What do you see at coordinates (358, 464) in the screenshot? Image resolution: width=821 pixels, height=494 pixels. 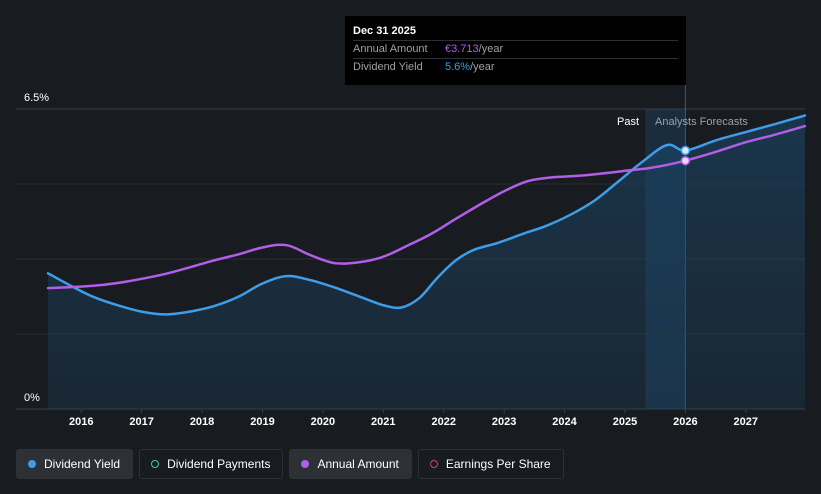 I see `legend-label: Annual Amount` at bounding box center [358, 464].